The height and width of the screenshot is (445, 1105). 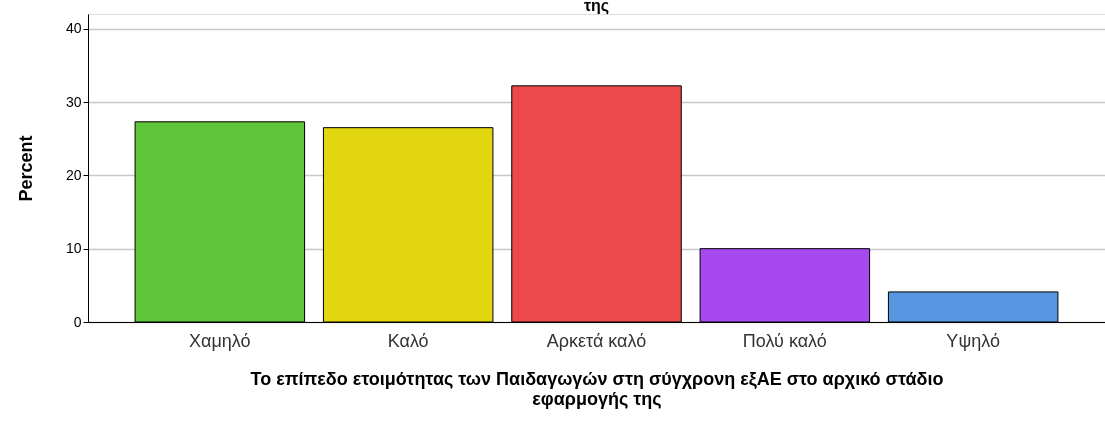 What do you see at coordinates (597, 388) in the screenshot?
I see `x-axis-title: Το επίπεδο ετοιμότητας των Παιδαγωγών στη σύγχρονη εξΑΕ στο αρχικό στάδιο εφαρμογής της` at bounding box center [597, 388].